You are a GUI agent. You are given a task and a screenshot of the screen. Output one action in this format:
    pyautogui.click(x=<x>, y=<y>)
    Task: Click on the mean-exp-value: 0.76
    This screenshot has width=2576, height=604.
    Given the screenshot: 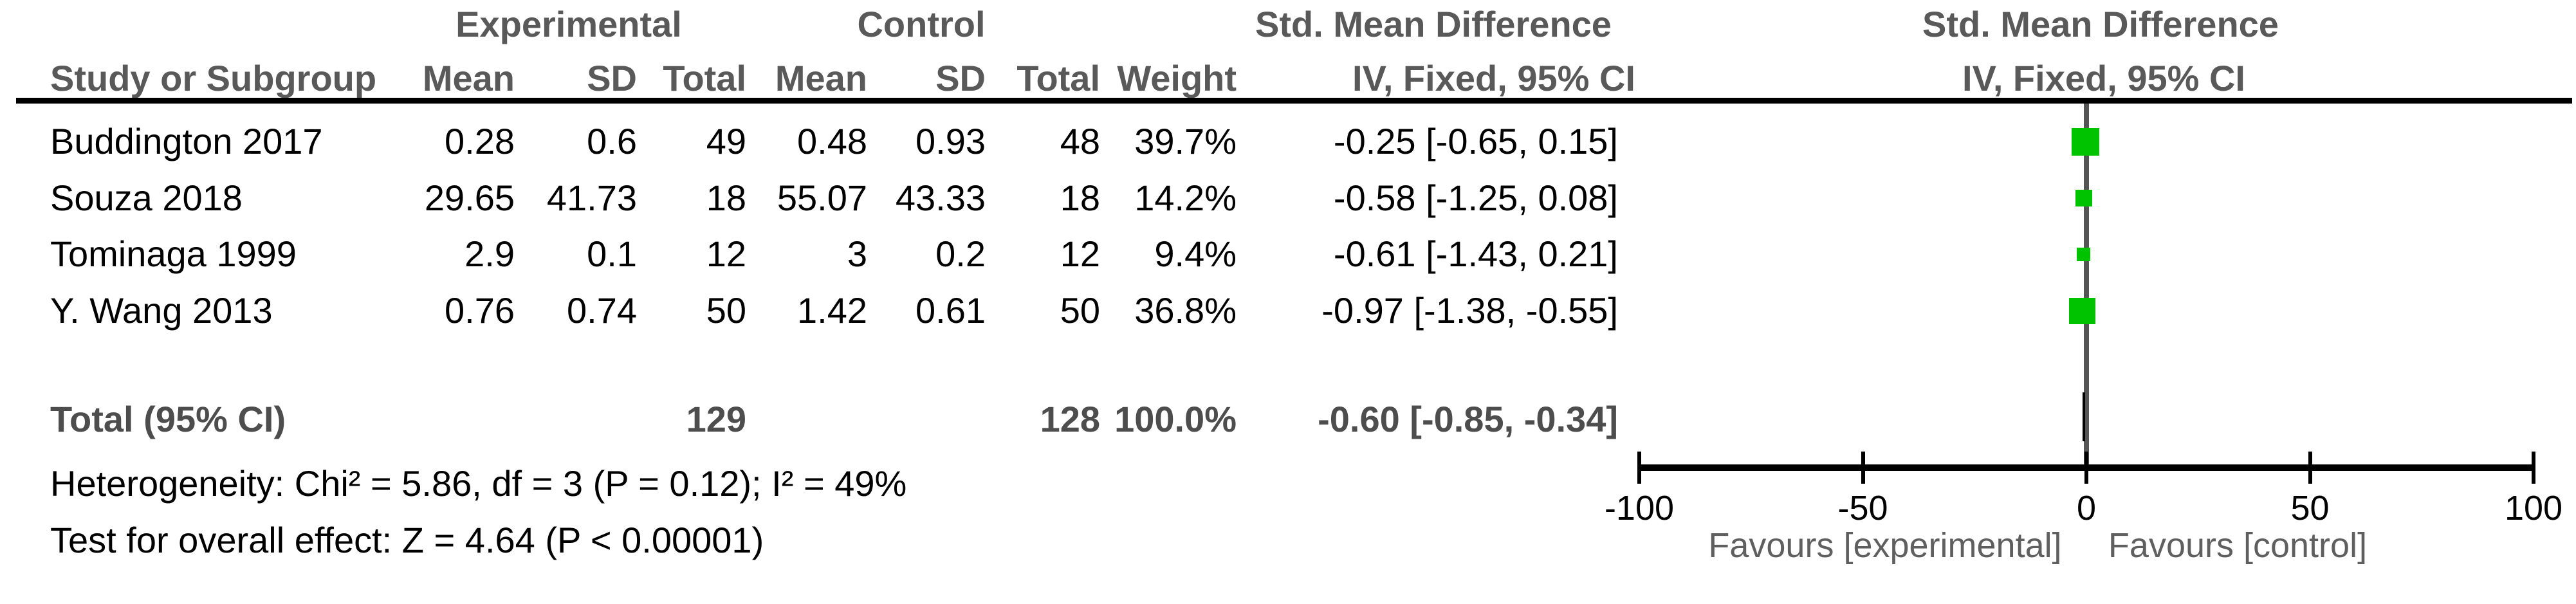 What is the action you would take?
    pyautogui.click(x=480, y=310)
    